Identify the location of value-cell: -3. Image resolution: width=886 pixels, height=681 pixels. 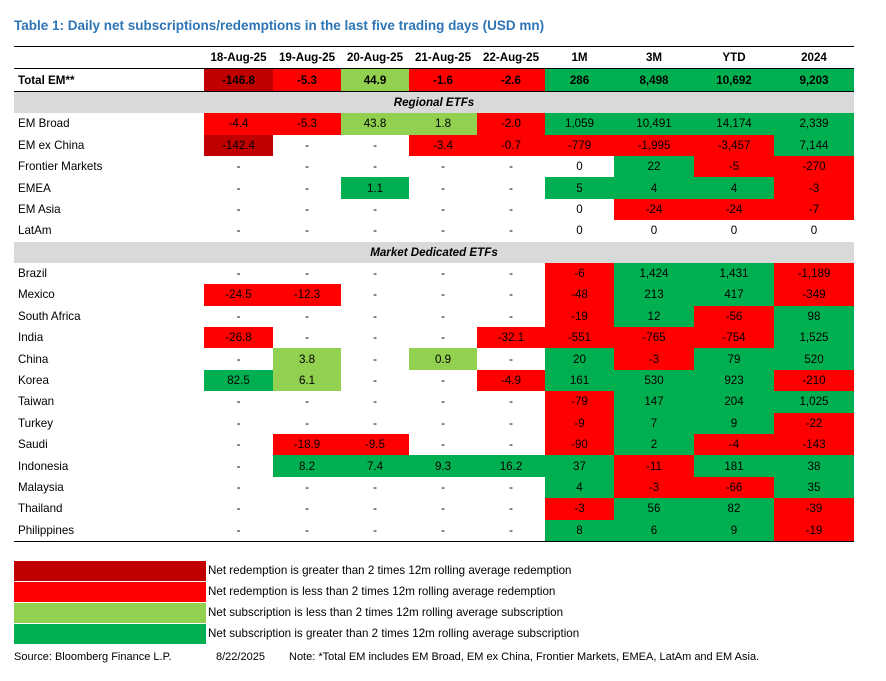
(654, 487).